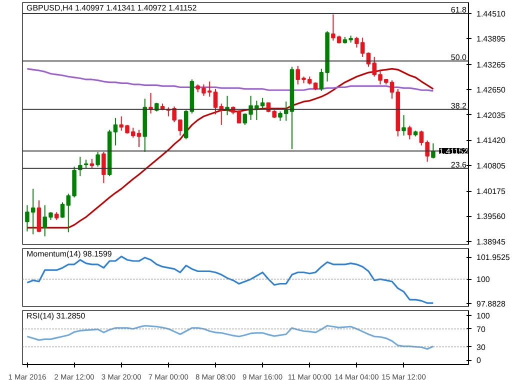 This screenshot has width=520, height=384. I want to click on annotation: 61.8, so click(459, 10).